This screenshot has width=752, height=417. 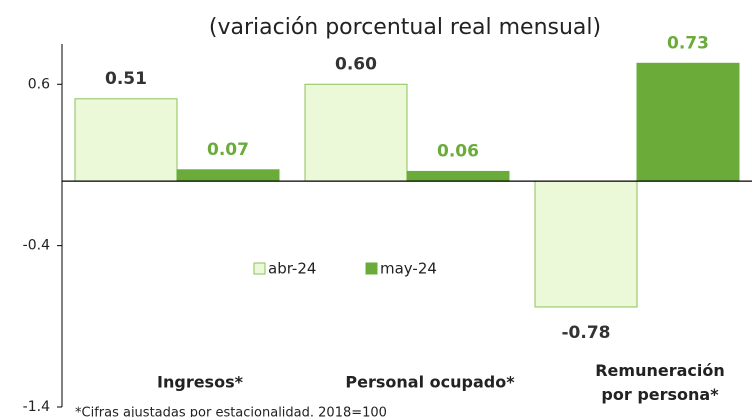 What do you see at coordinates (228, 150) in the screenshot?
I see `value-label: 0.07` at bounding box center [228, 150].